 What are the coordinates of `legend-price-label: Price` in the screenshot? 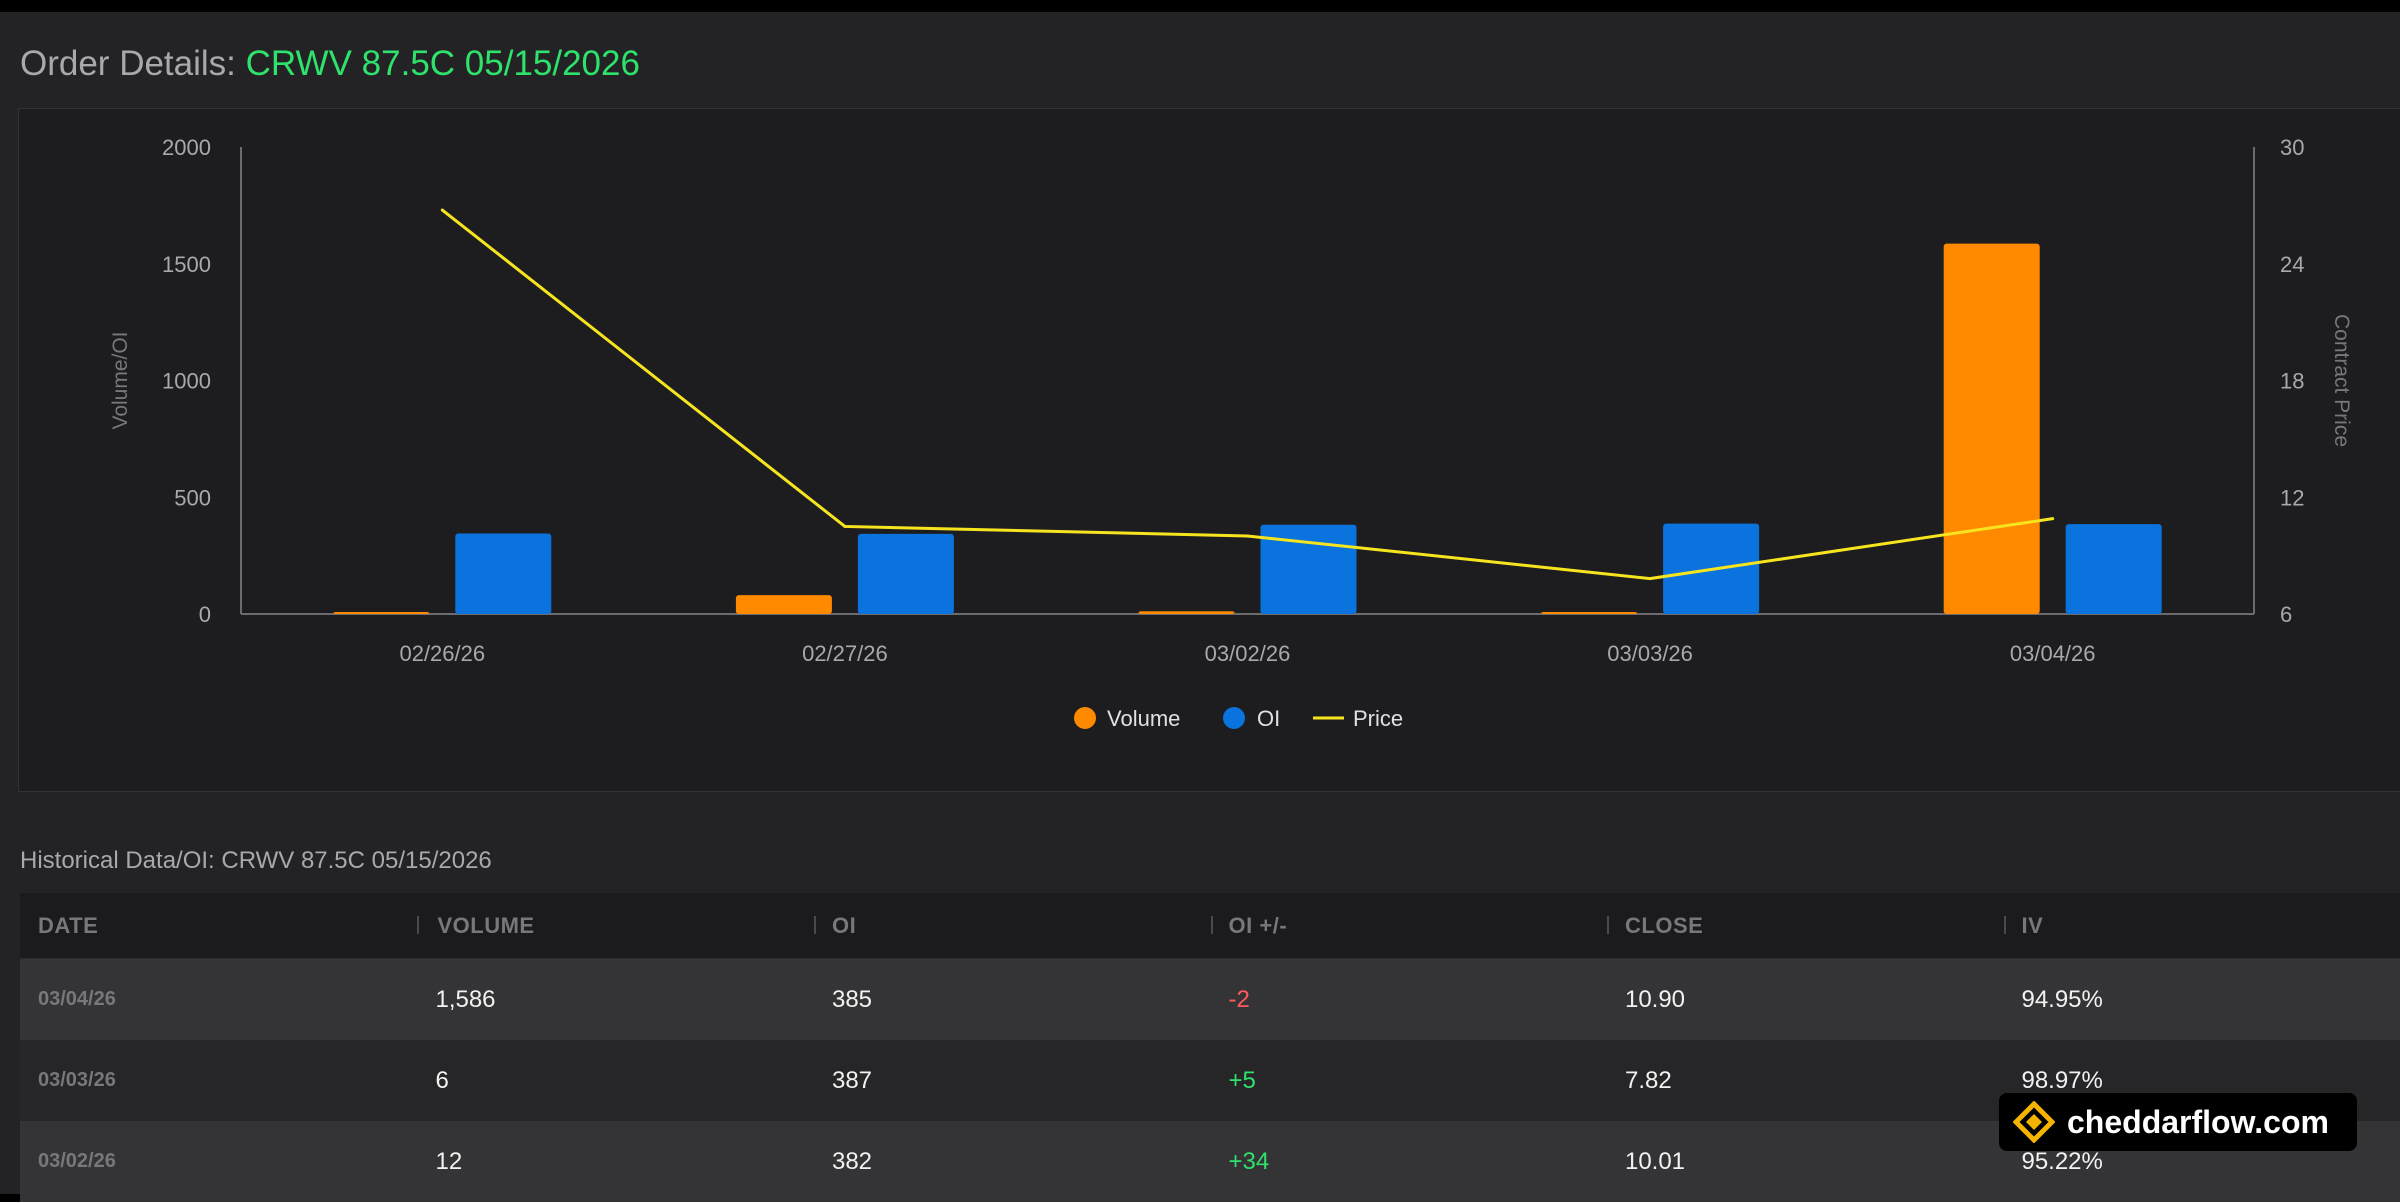 It's located at (1378, 718).